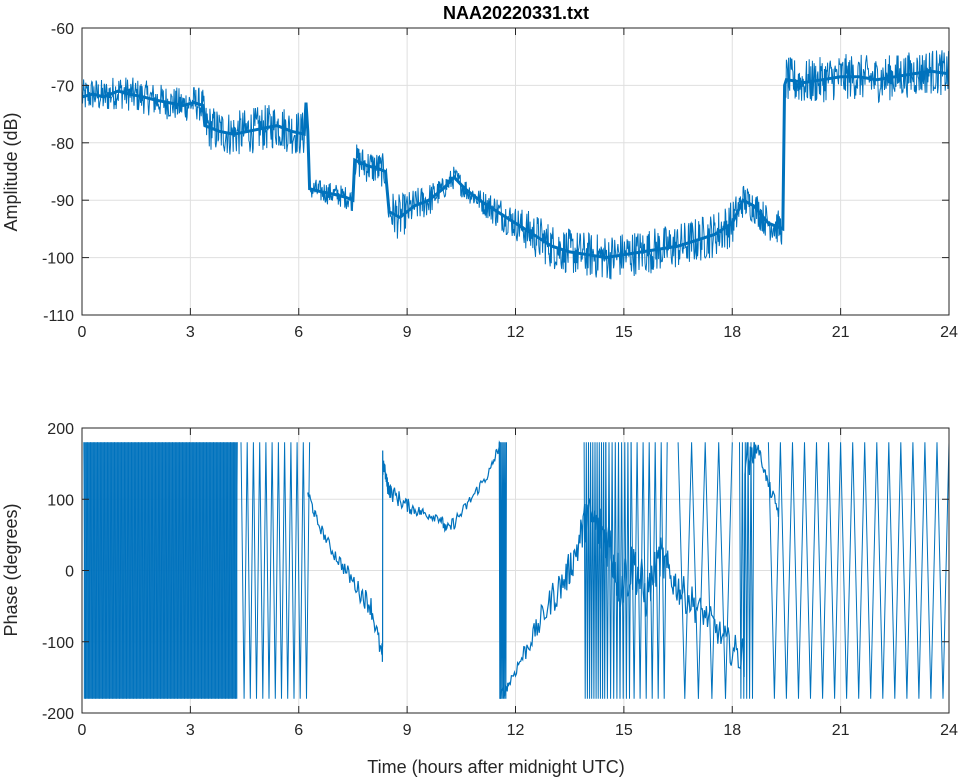  Describe the element at coordinates (62, 144) in the screenshot. I see `amplitude-ytick-label: -80` at that location.